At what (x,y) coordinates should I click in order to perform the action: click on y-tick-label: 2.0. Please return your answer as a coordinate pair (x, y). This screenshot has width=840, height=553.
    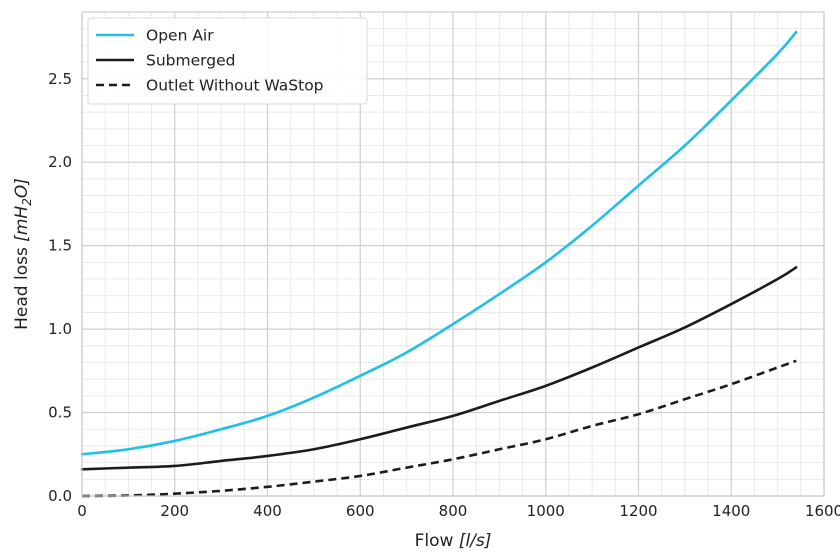
    Looking at the image, I should click on (60, 162).